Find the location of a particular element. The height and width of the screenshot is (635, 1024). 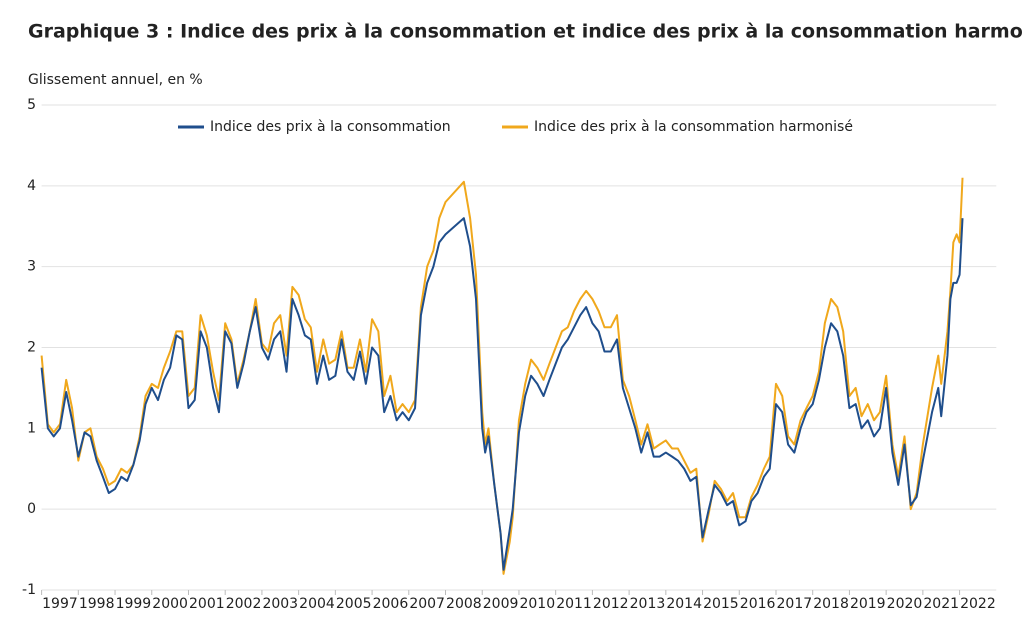

y-tick-label: 2 is located at coordinates (31, 348).